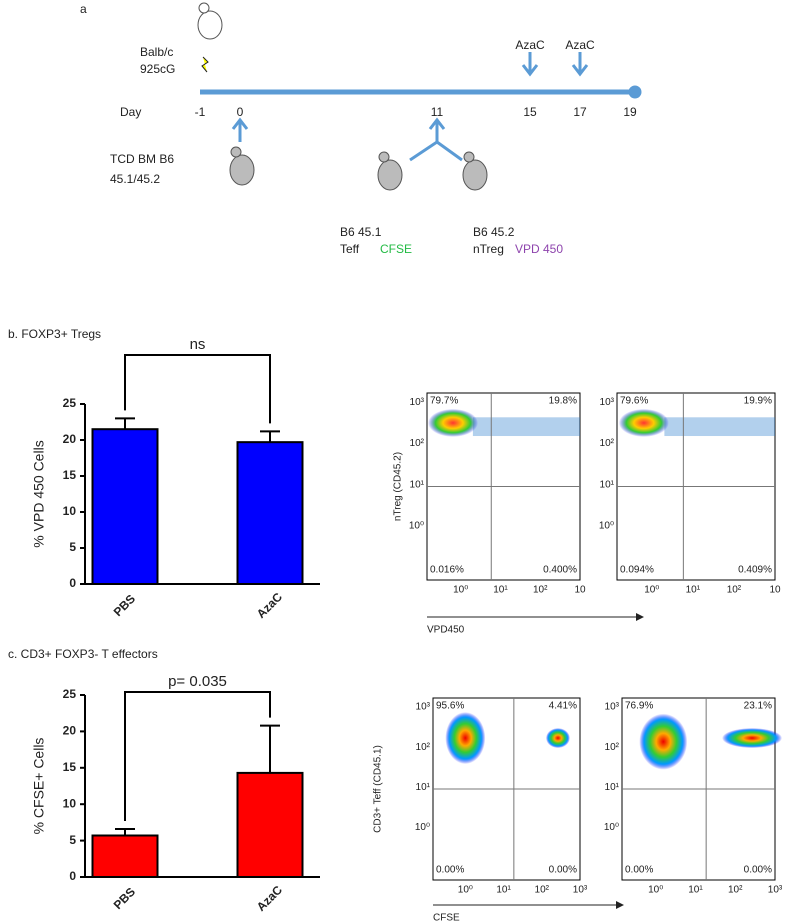 Image resolution: width=800 pixels, height=923 pixels. What do you see at coordinates (637, 570) in the screenshot?
I see `quadrant-label: 0.094%` at bounding box center [637, 570].